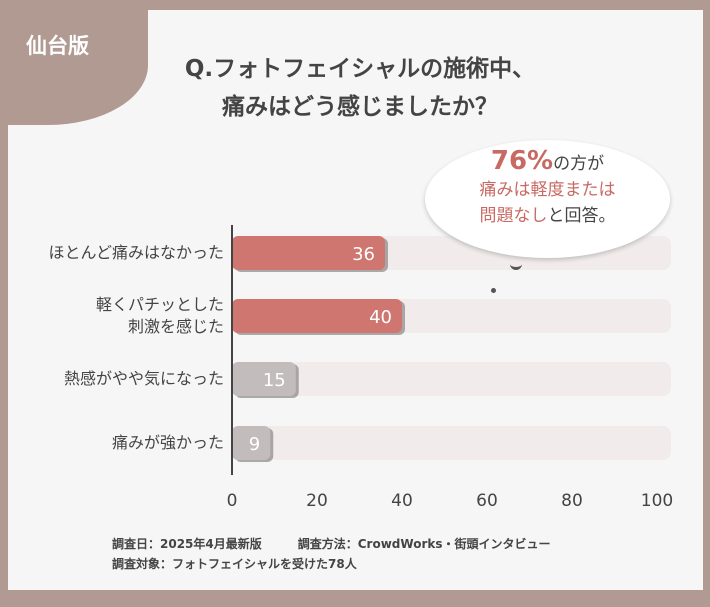 The image size is (710, 607). I want to click on x-tick-label: 40, so click(402, 501).